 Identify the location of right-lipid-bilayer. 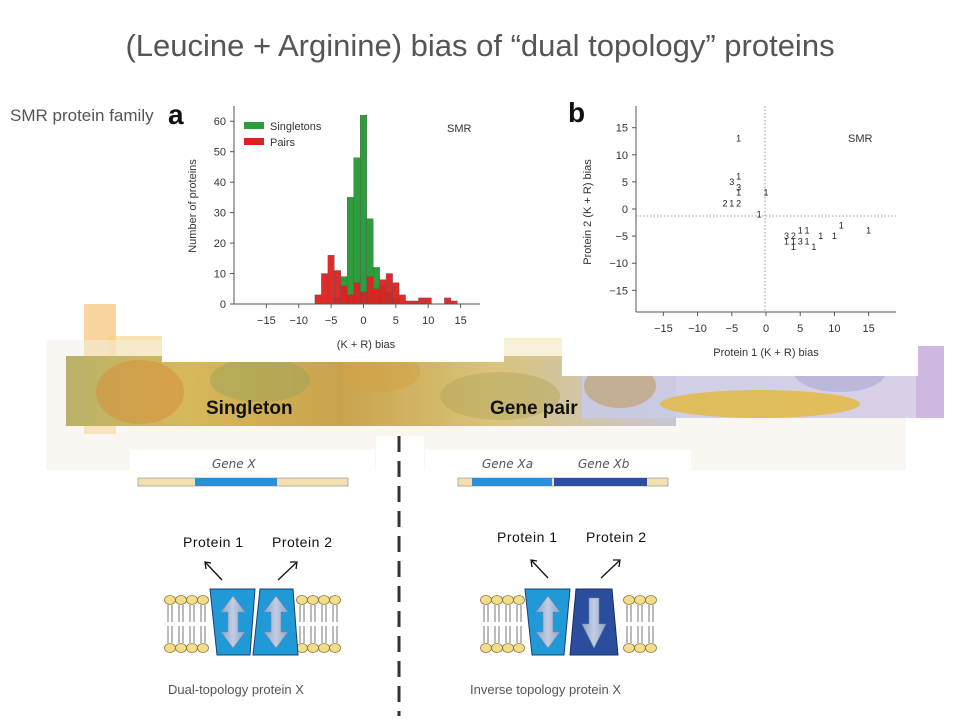
(568, 624).